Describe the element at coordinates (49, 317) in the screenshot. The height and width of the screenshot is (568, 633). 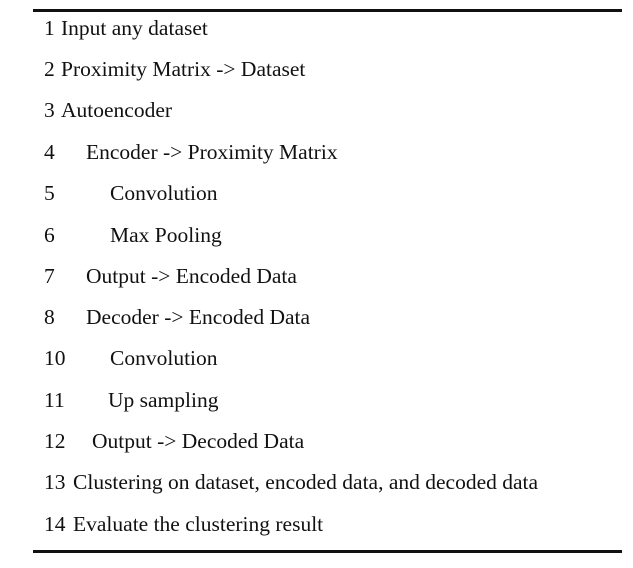
I see `line-number: 8` at that location.